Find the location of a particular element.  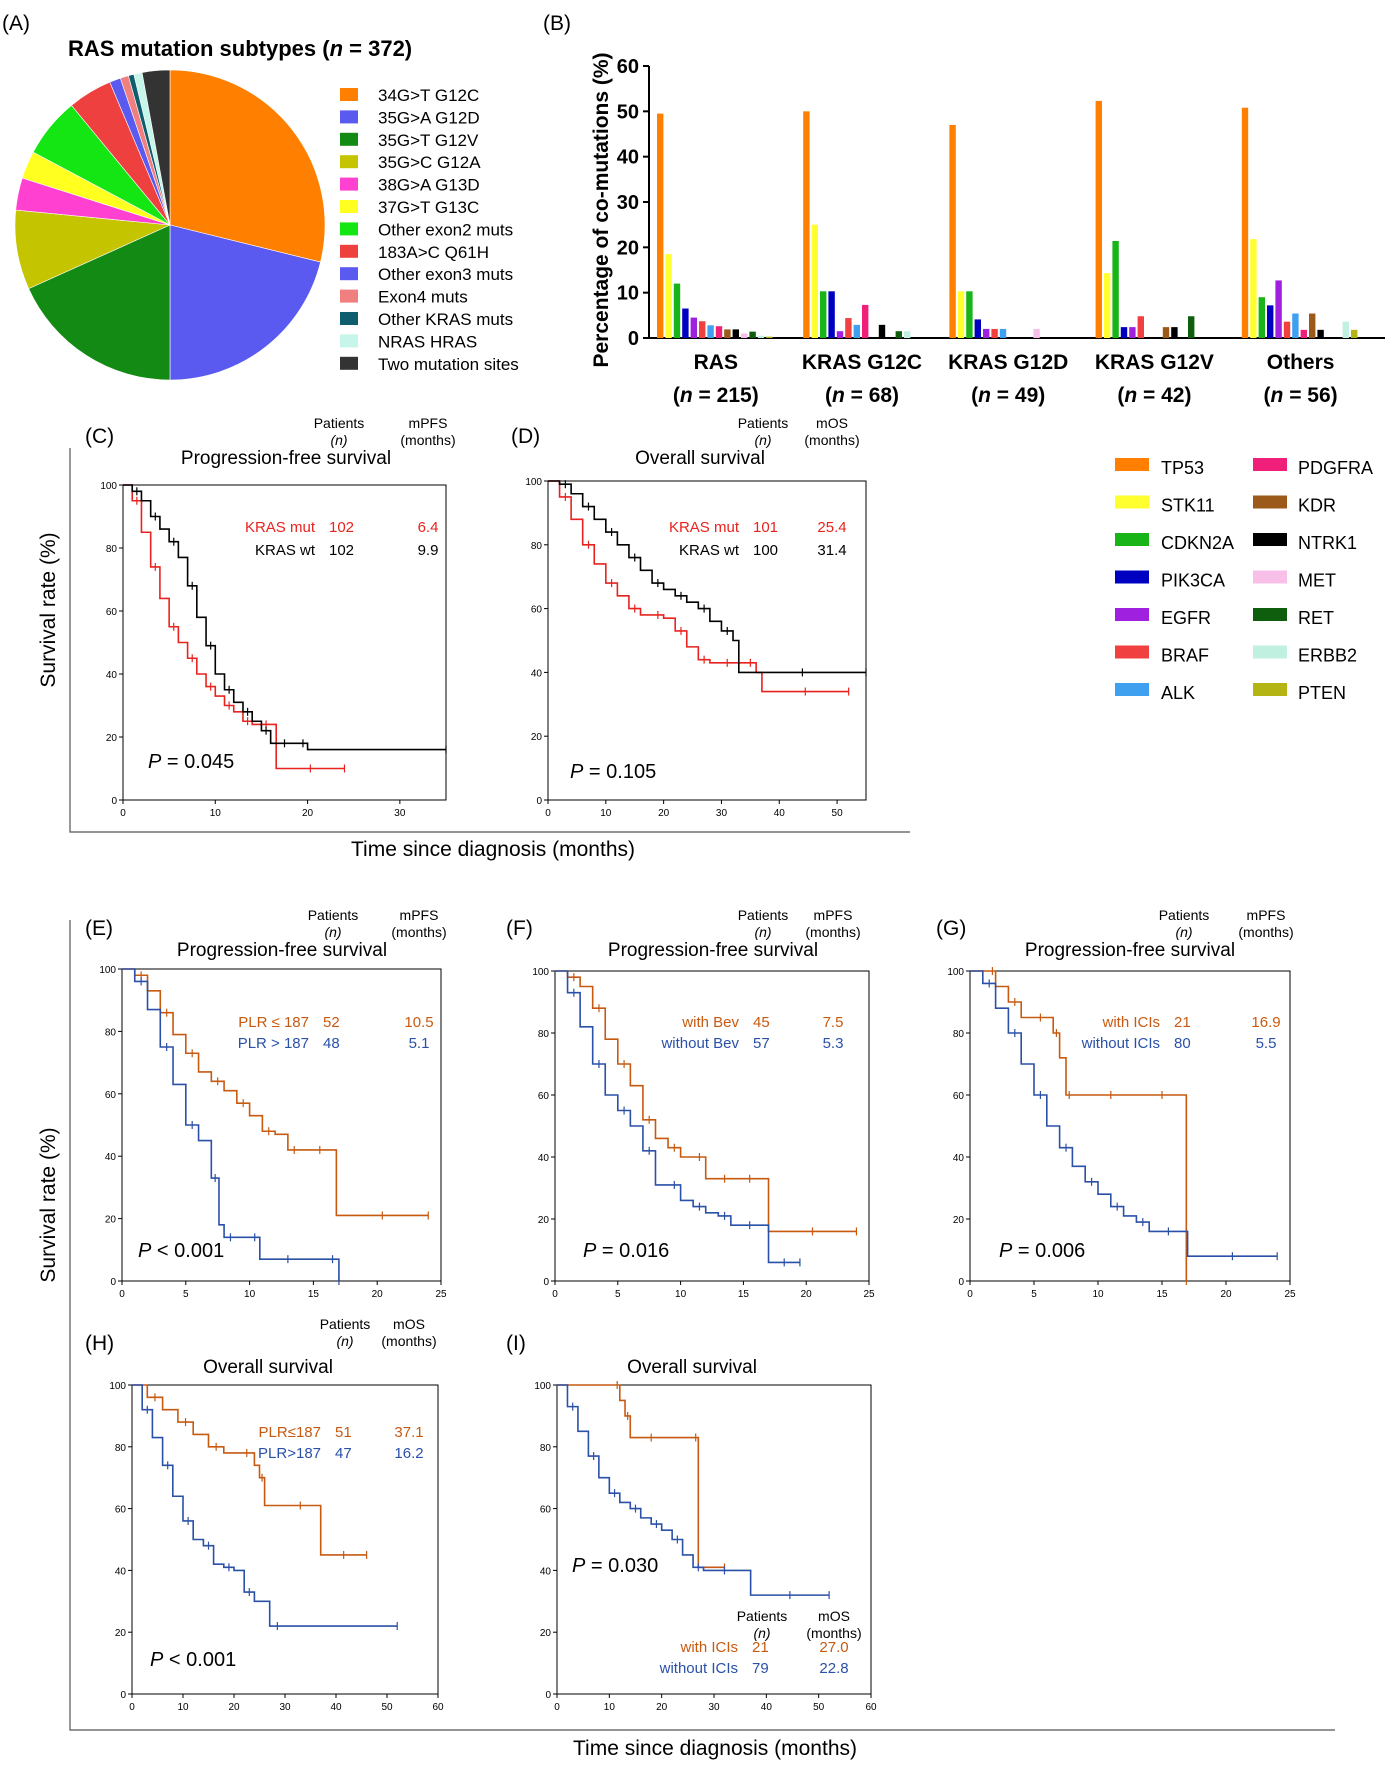

pie-legend-label-2: 35G>T G12V is located at coordinates (428, 140).